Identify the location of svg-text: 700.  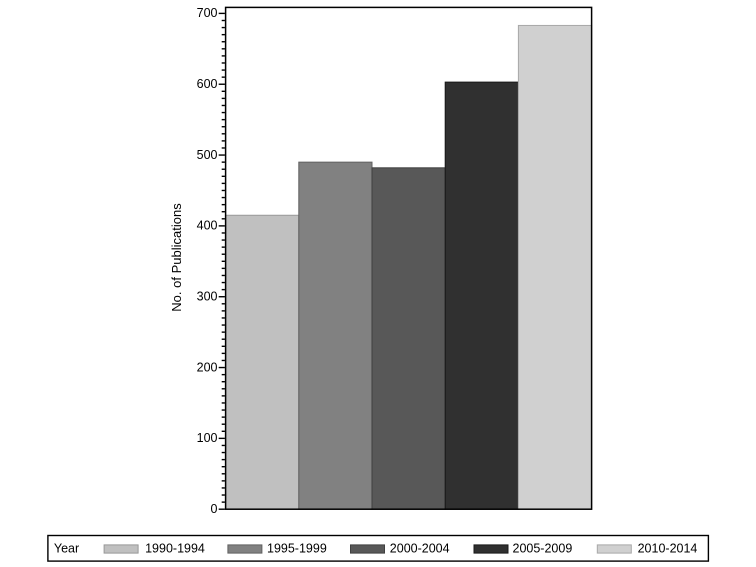
(207, 13).